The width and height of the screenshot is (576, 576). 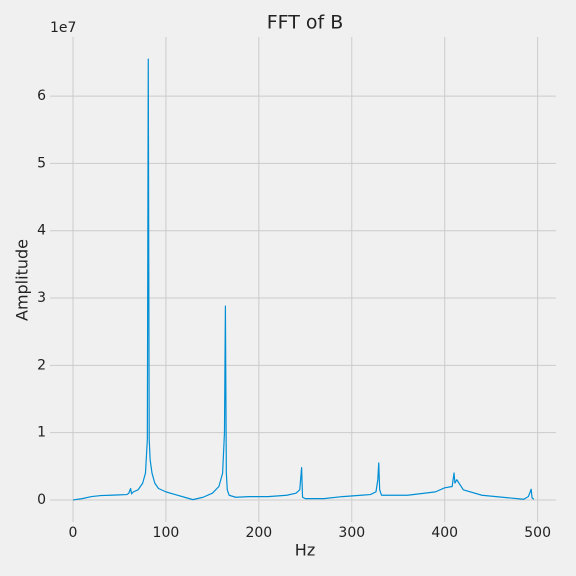 What do you see at coordinates (537, 533) in the screenshot?
I see `x-tick-label: 500` at bounding box center [537, 533].